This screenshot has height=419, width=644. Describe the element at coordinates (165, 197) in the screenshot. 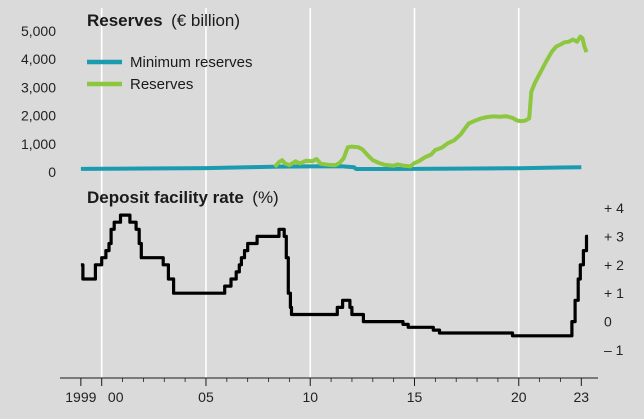

I see `deposit-rate-title-main: Deposit facility rate` at that location.